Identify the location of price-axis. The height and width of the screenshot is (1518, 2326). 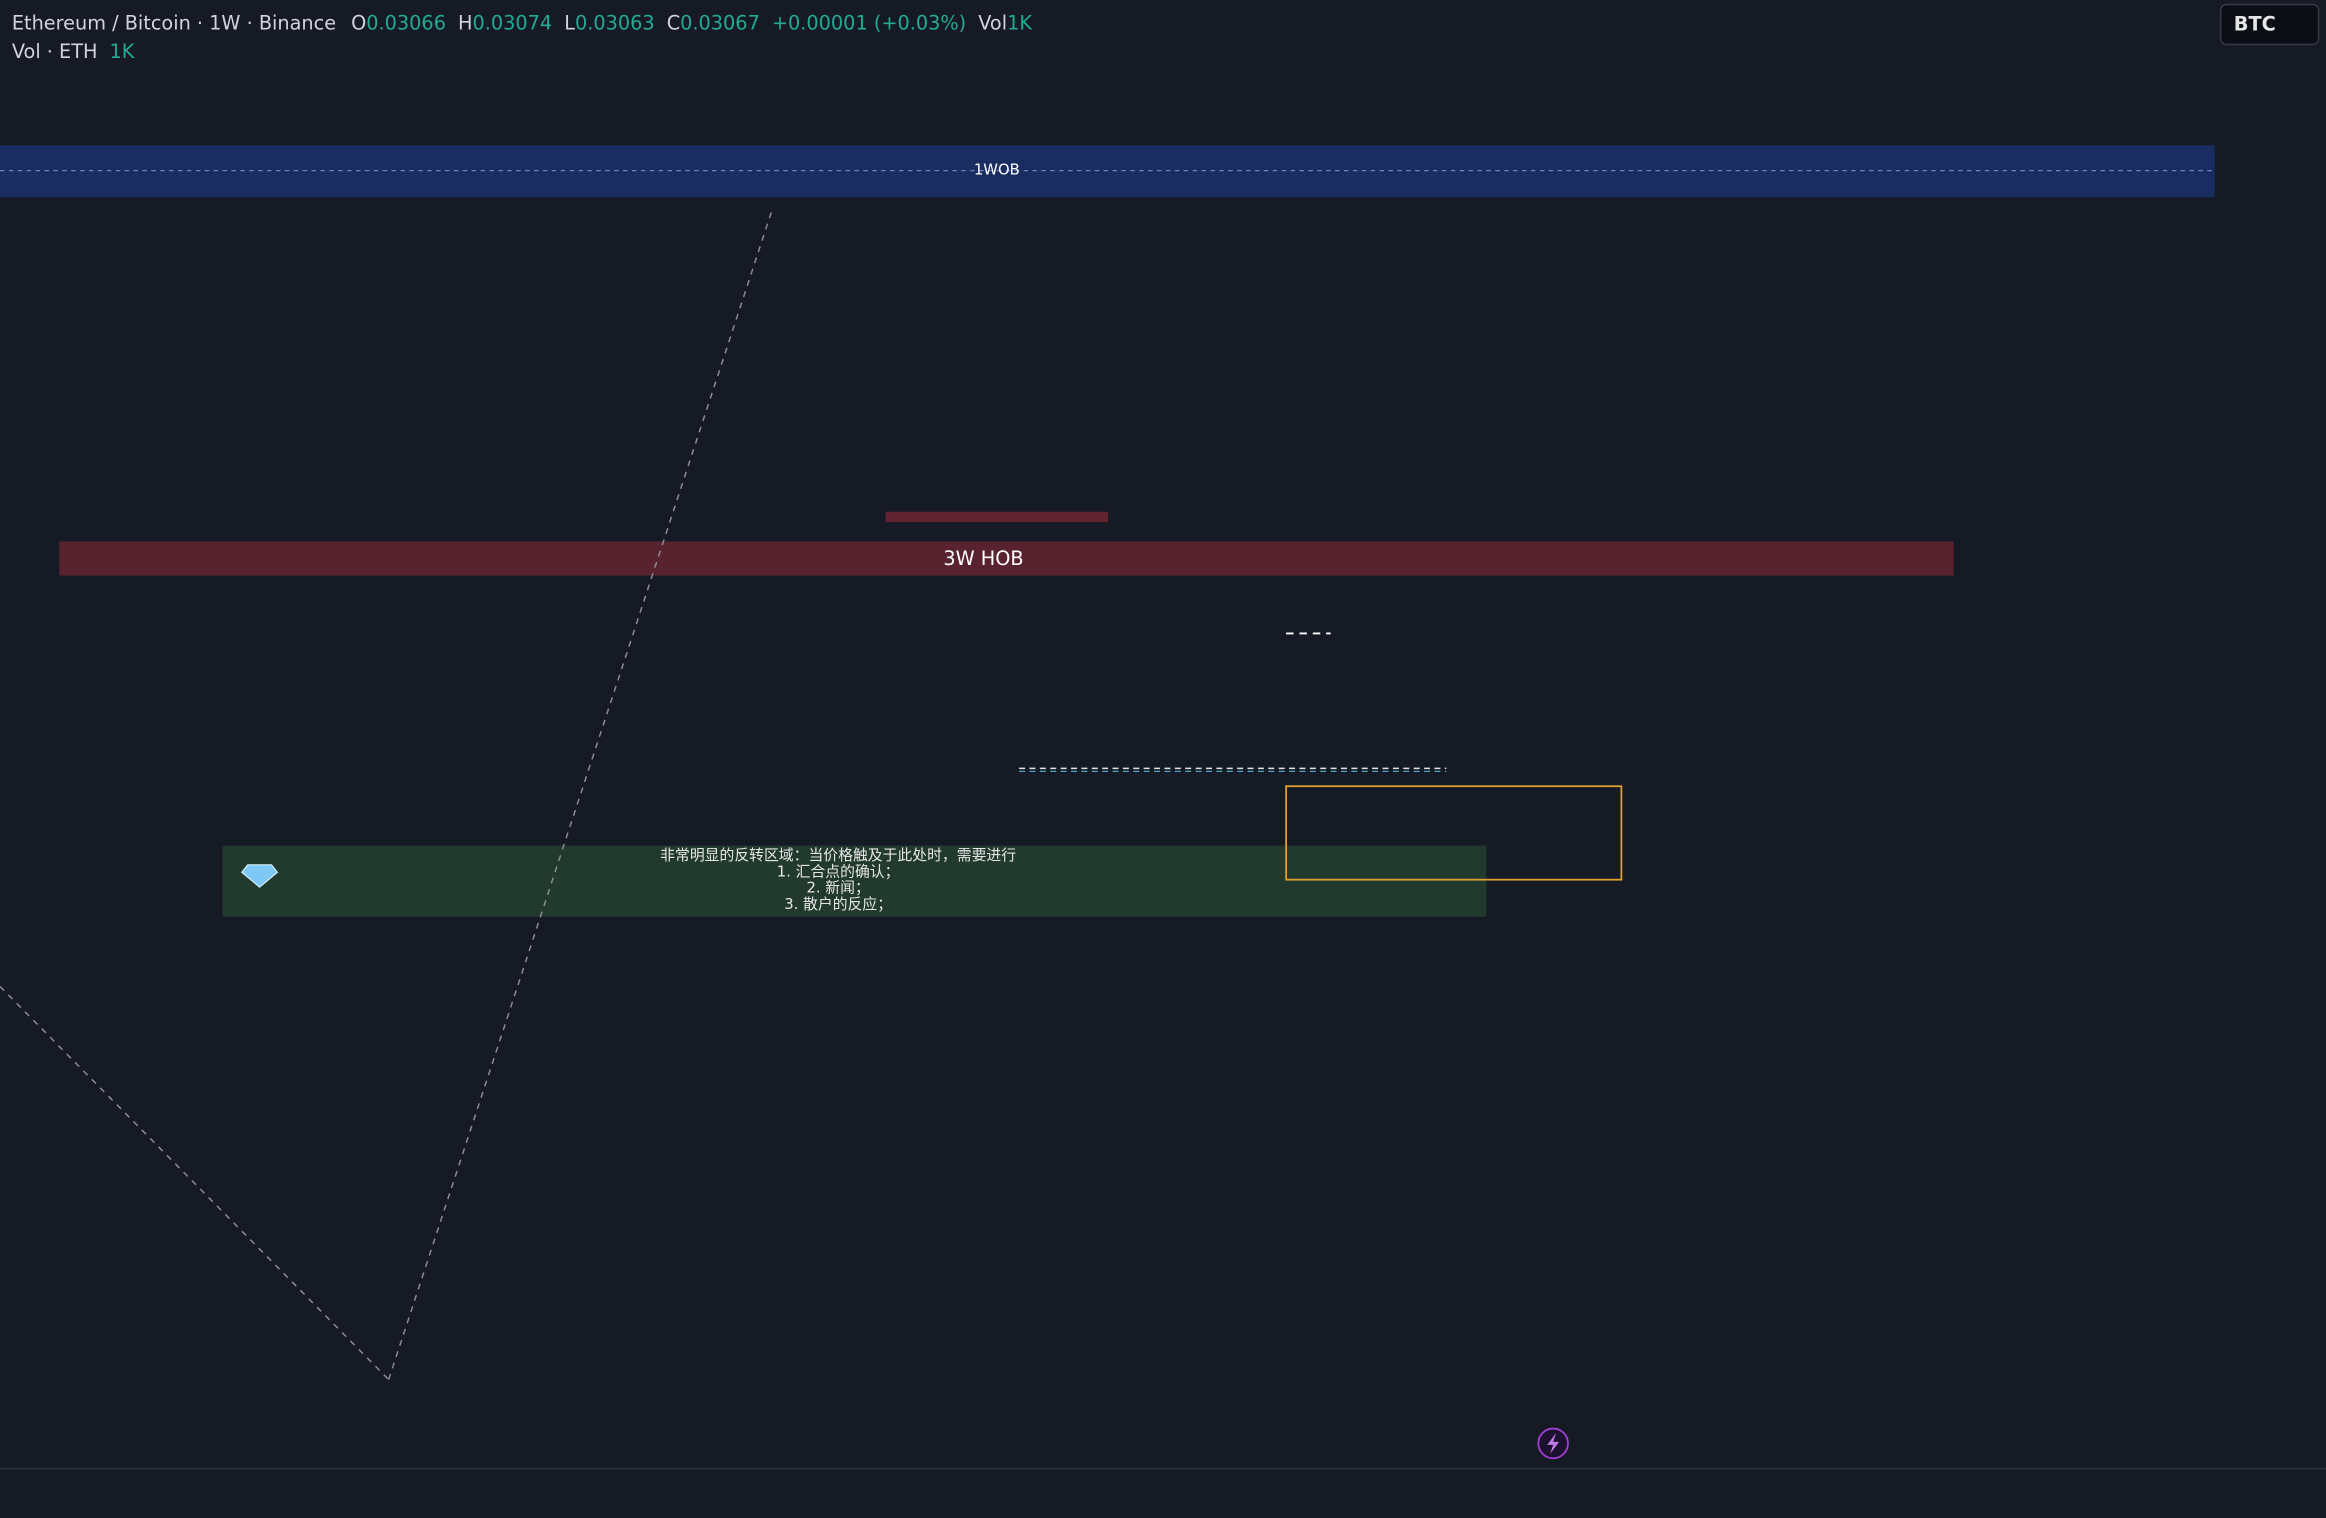
(2270, 734).